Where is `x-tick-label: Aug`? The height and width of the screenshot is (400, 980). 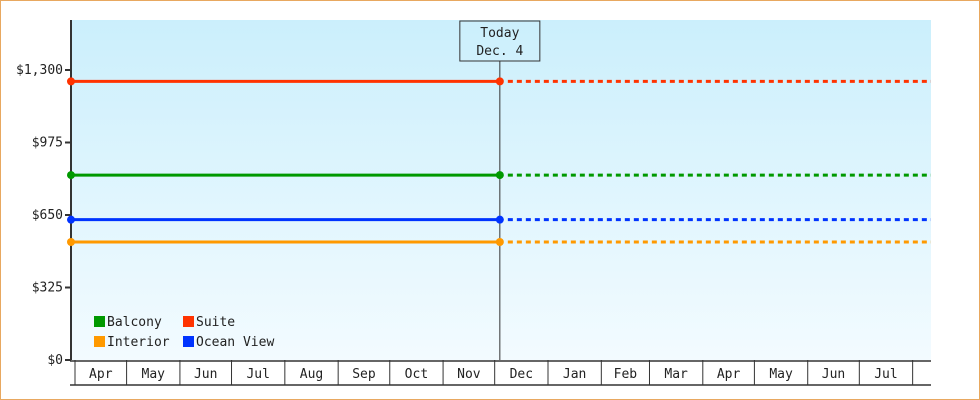 x-tick-label: Aug is located at coordinates (311, 374).